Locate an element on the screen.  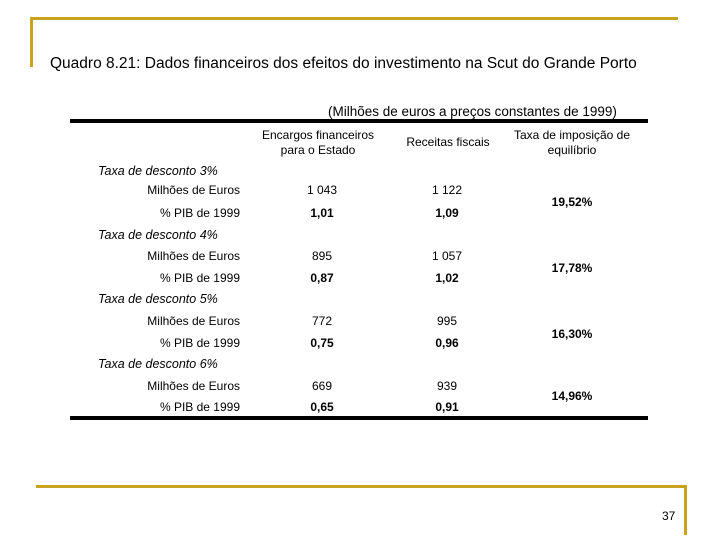
header-encargos: Encargos financeiros para o Estado is located at coordinates (318, 143).